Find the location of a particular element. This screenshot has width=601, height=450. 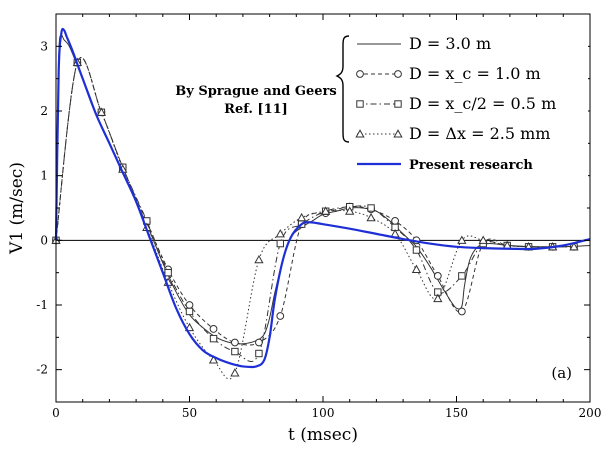

x-tick-label: 150 is located at coordinates (456, 413).